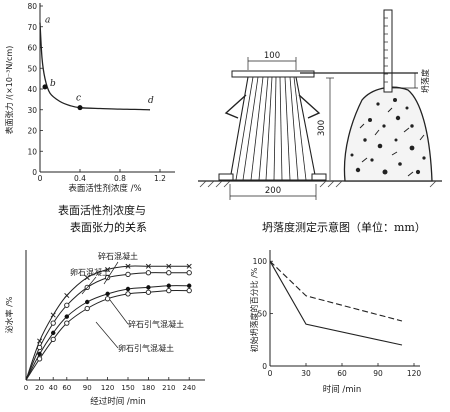  What do you see at coordinates (9, 314) in the screenshot?
I see `y-axis-label: 泌水率 /%` at bounding box center [9, 314].